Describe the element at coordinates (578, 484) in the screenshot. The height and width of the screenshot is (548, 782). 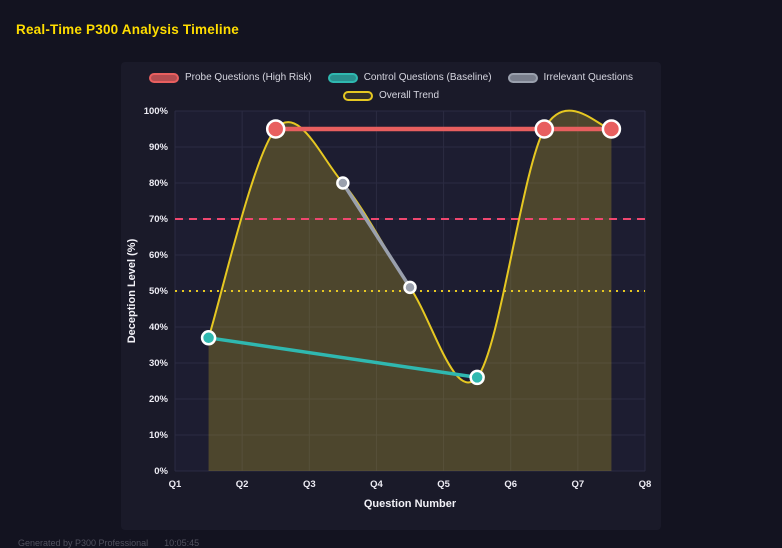
I see `svg-text: Q7` at that location.